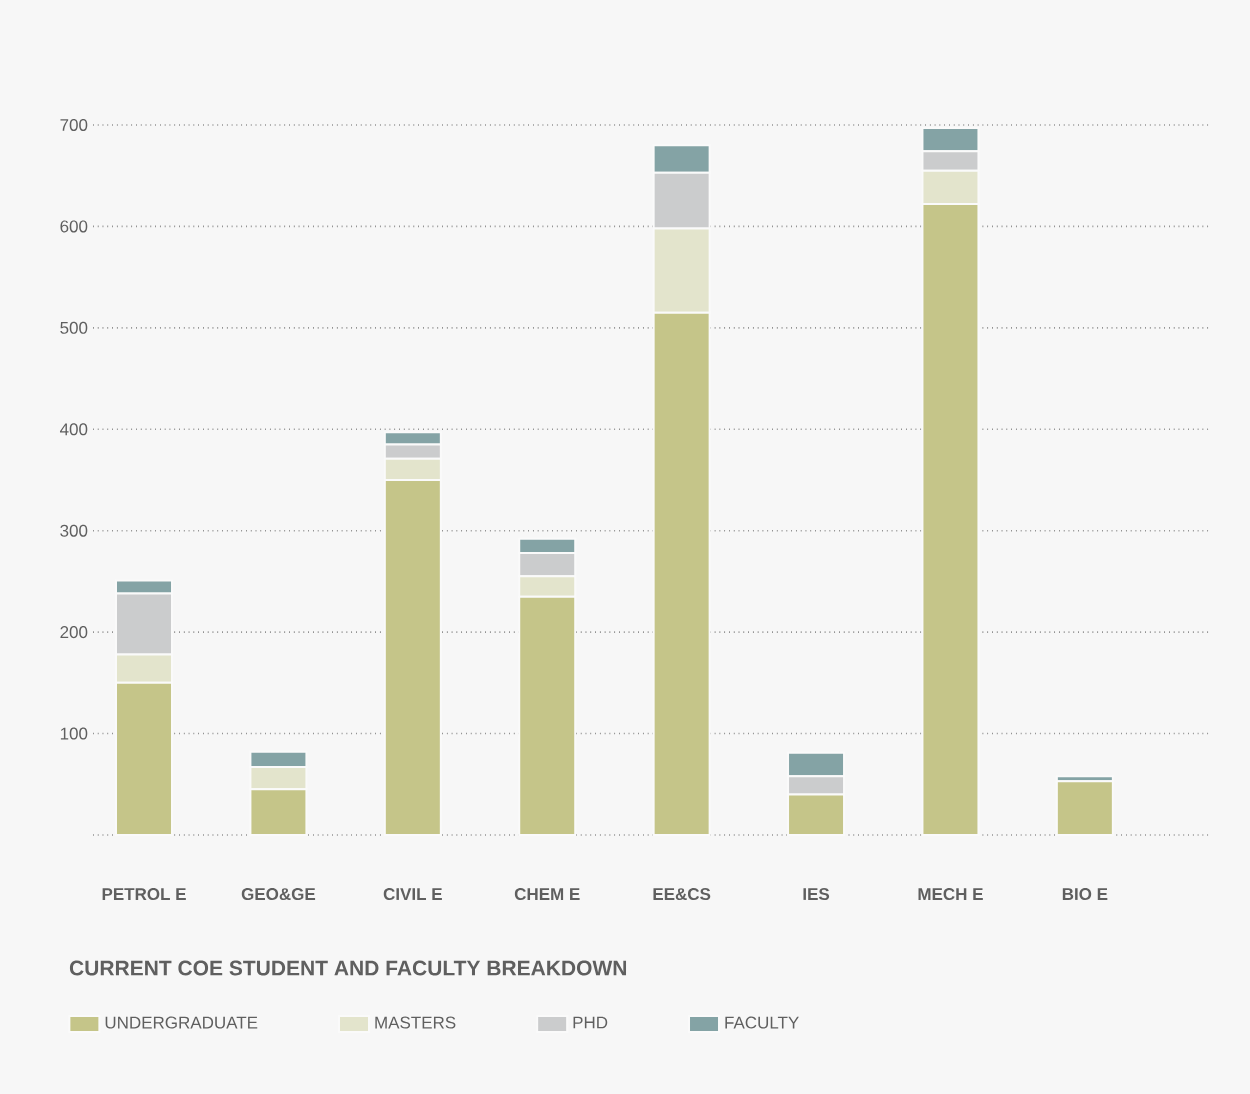 This screenshot has width=1250, height=1094. Describe the element at coordinates (73, 429) in the screenshot. I see `y-tick-label: 400` at that location.